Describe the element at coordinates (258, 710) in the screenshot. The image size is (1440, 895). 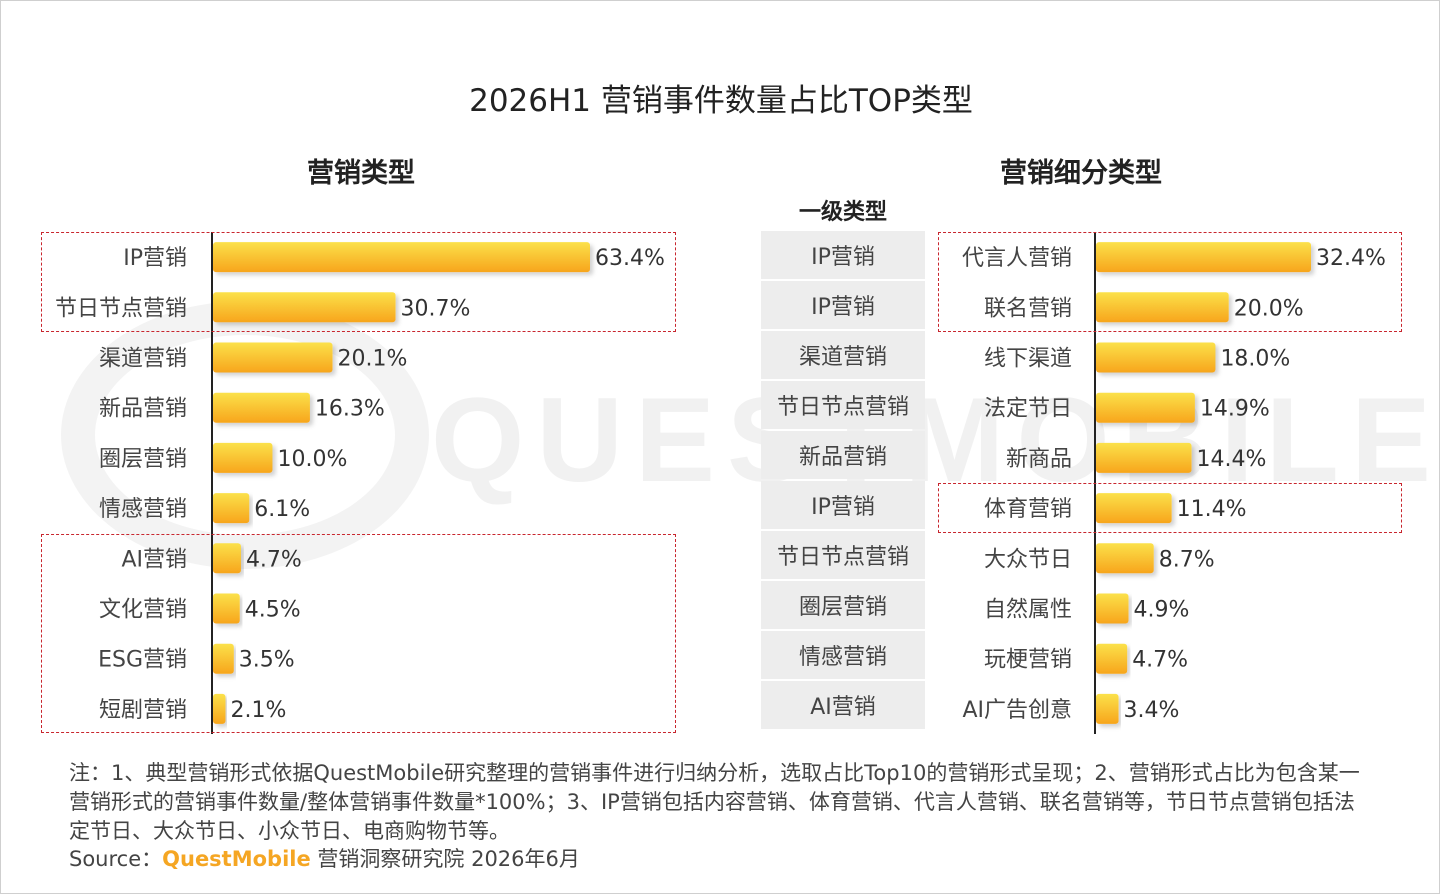
I see `left-value-label-10: 2.1%` at that location.